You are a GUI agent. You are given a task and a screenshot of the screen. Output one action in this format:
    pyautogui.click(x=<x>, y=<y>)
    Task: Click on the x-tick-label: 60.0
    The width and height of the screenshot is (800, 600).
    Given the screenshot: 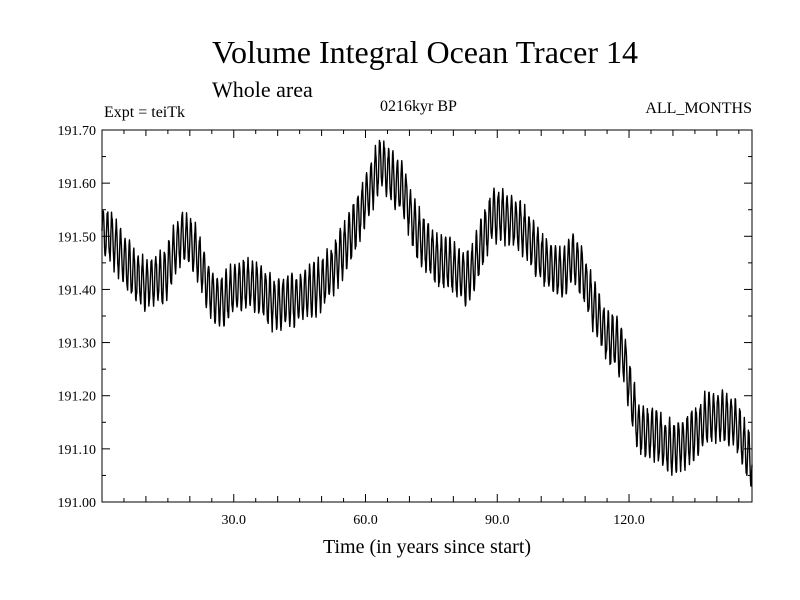 What is the action you would take?
    pyautogui.click(x=365, y=520)
    